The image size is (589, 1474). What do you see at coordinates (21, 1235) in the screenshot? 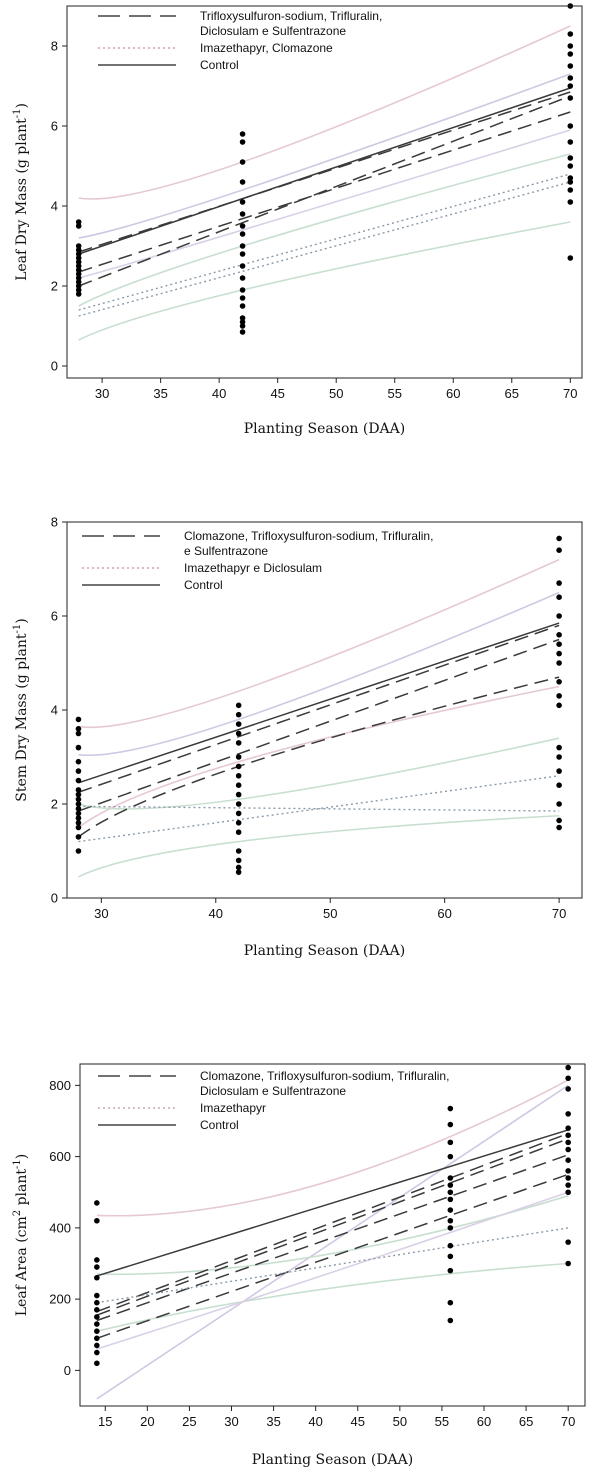
I see `y-axis-title: Leaf Area (cm2 plant-1)` at bounding box center [21, 1235].